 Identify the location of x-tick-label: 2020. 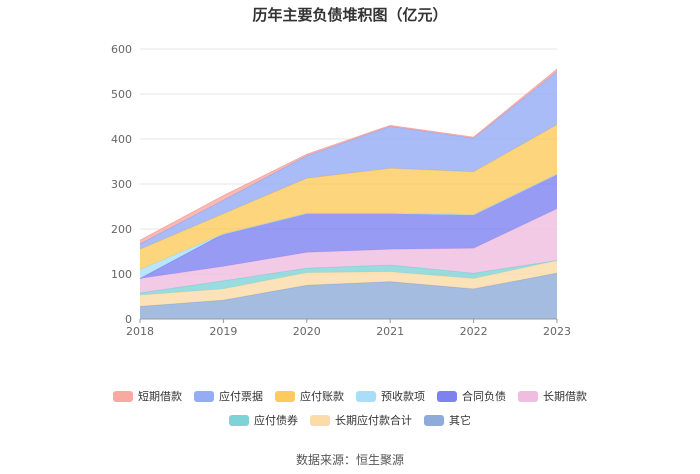
(307, 331).